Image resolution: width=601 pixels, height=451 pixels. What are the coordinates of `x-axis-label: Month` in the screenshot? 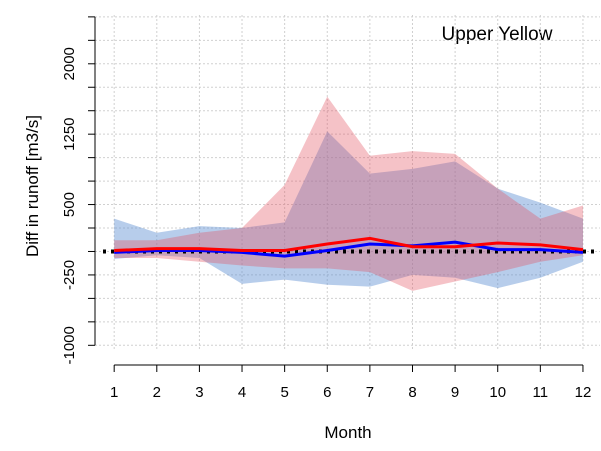 It's located at (347, 432).